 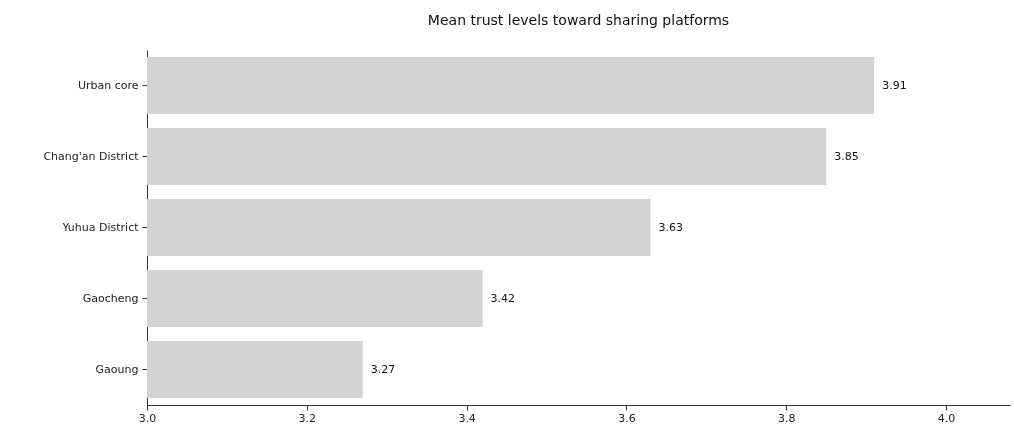 What do you see at coordinates (578, 20) in the screenshot?
I see `chart-title: Mean trust levels toward sharing platforms` at bounding box center [578, 20].